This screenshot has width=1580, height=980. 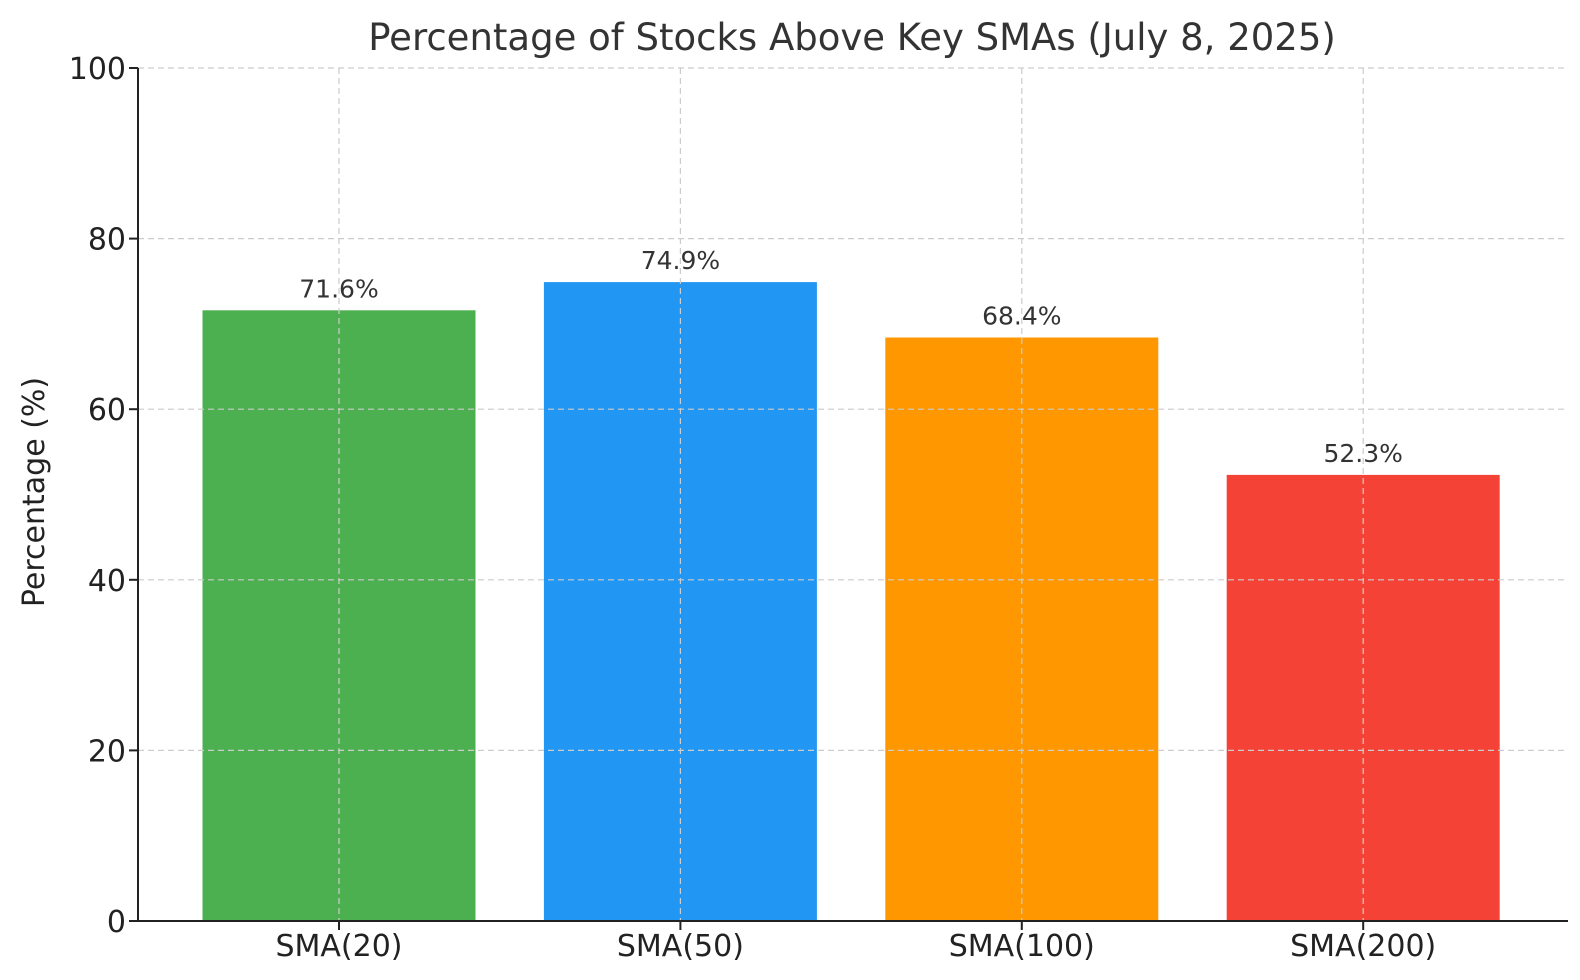 I want to click on y-tick-label: 80, so click(x=107, y=240).